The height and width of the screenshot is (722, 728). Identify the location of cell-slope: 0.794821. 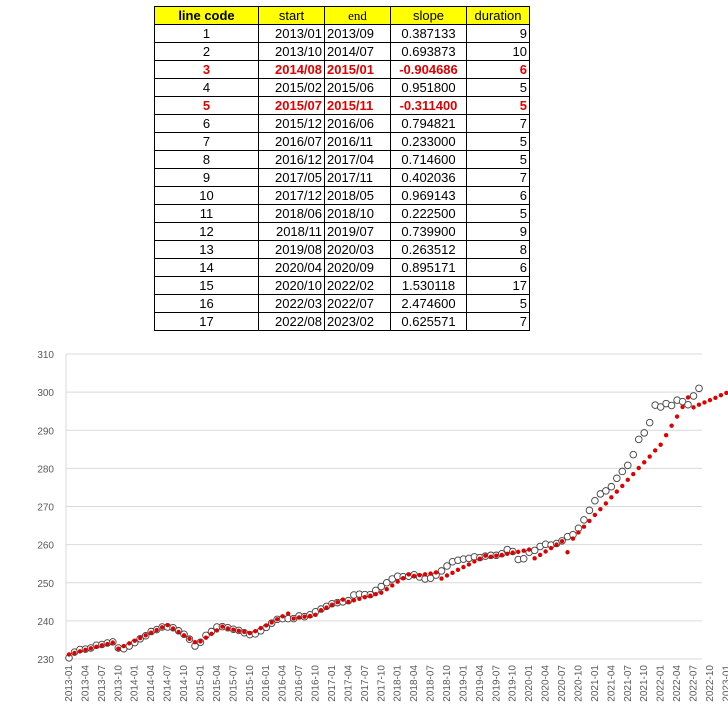
(428, 123).